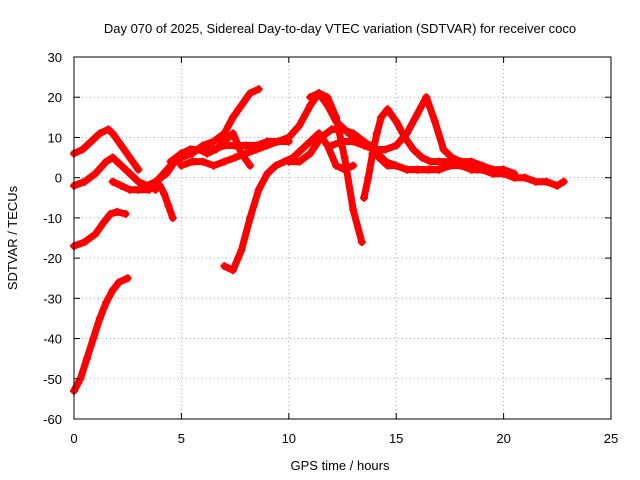  Describe the element at coordinates (52, 258) in the screenshot. I see `y-tick-label: -20` at that location.